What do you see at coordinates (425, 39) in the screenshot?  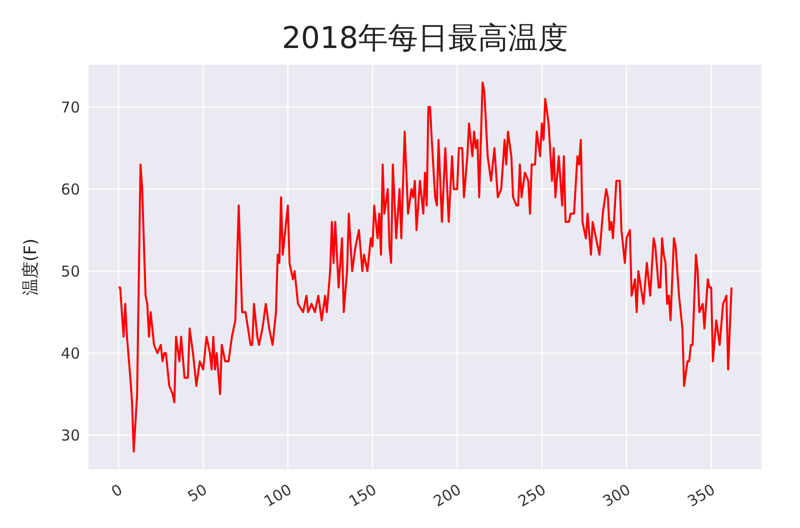 I see `chart-title: 2018年每日最高温度` at bounding box center [425, 39].